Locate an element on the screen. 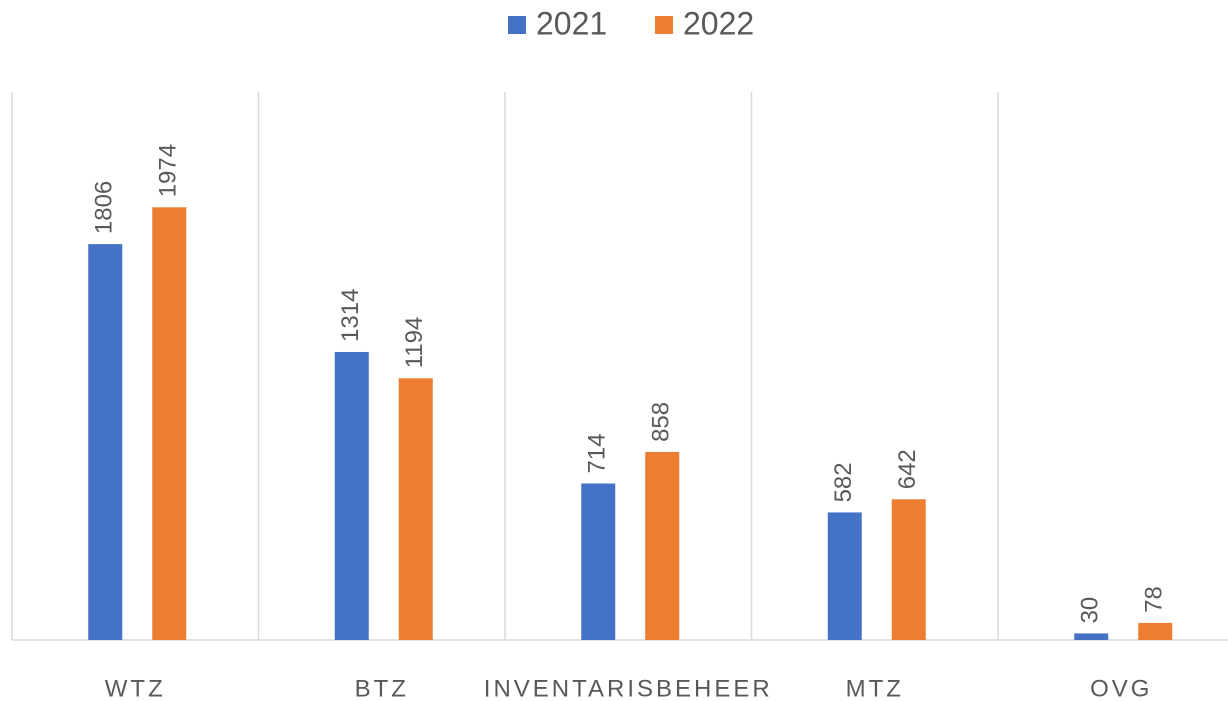 This screenshot has width=1228, height=701. data-label: 1314 is located at coordinates (350, 315).